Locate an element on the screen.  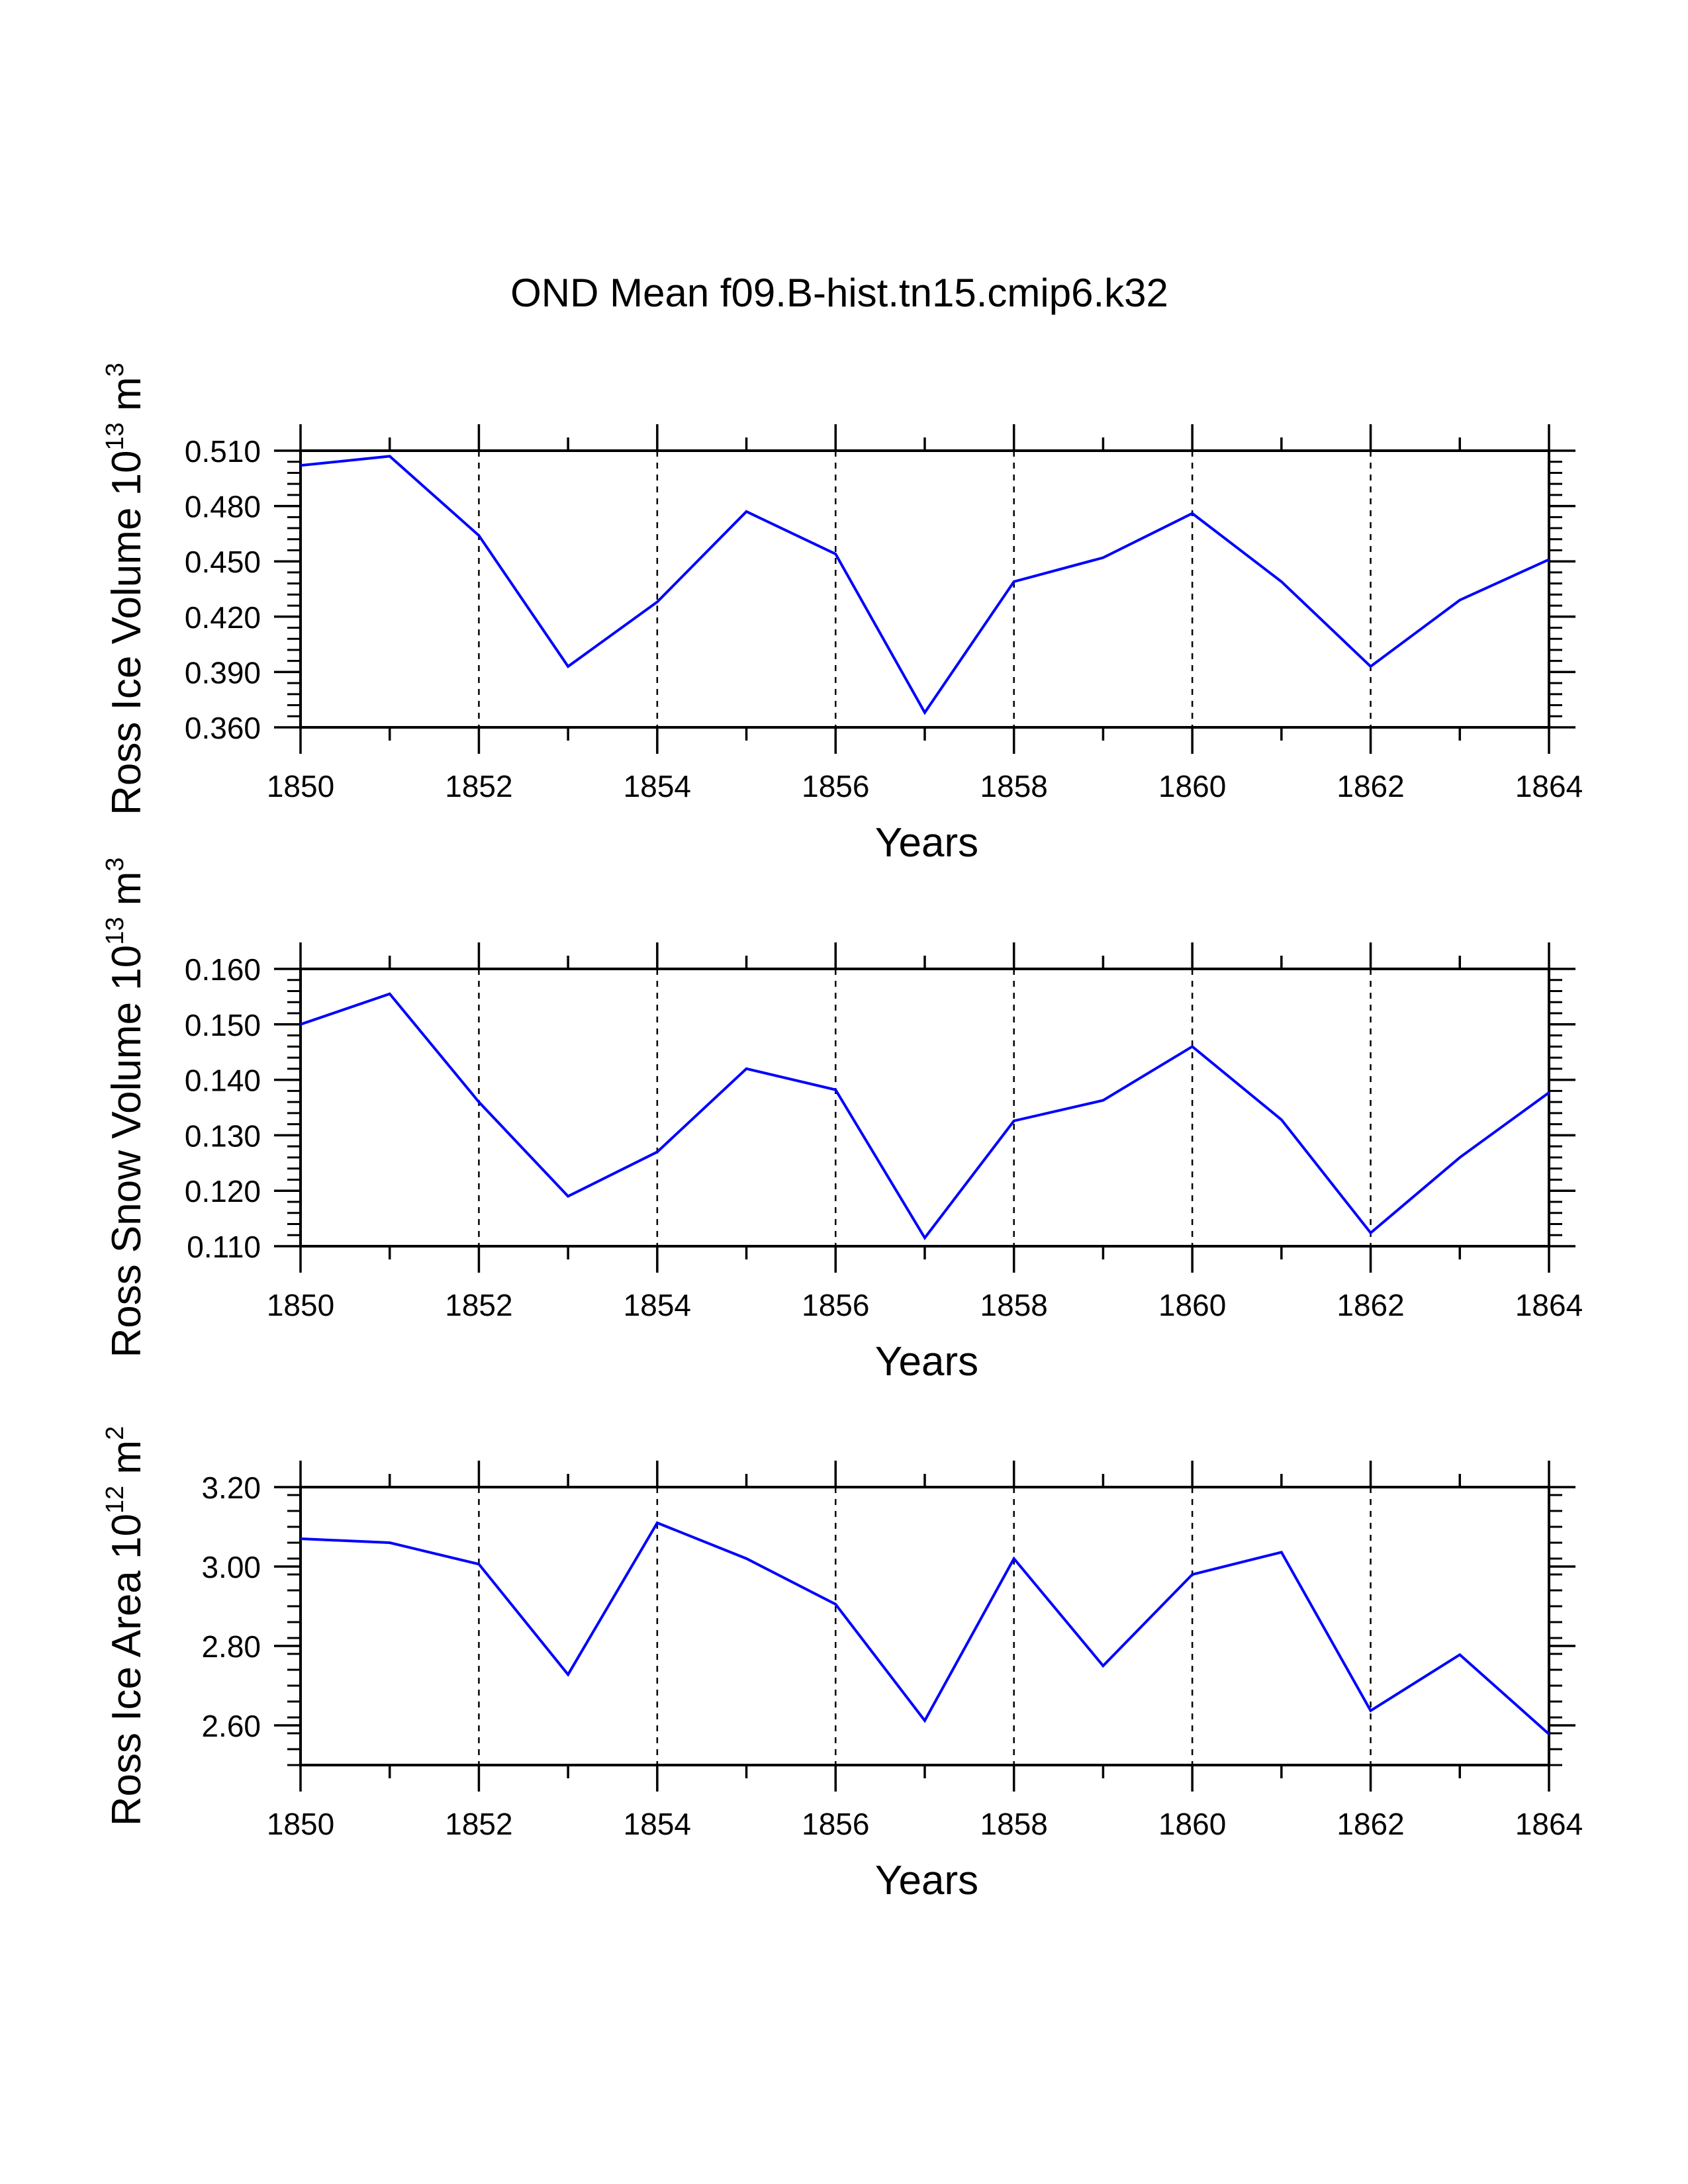
y-tick-label: 0.110 is located at coordinates (224, 1247).